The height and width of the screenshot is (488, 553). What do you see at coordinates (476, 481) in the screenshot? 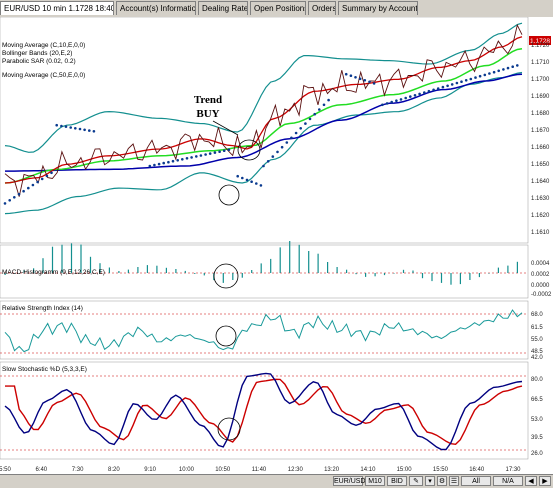
I see `all-button: All` at bounding box center [476, 481].